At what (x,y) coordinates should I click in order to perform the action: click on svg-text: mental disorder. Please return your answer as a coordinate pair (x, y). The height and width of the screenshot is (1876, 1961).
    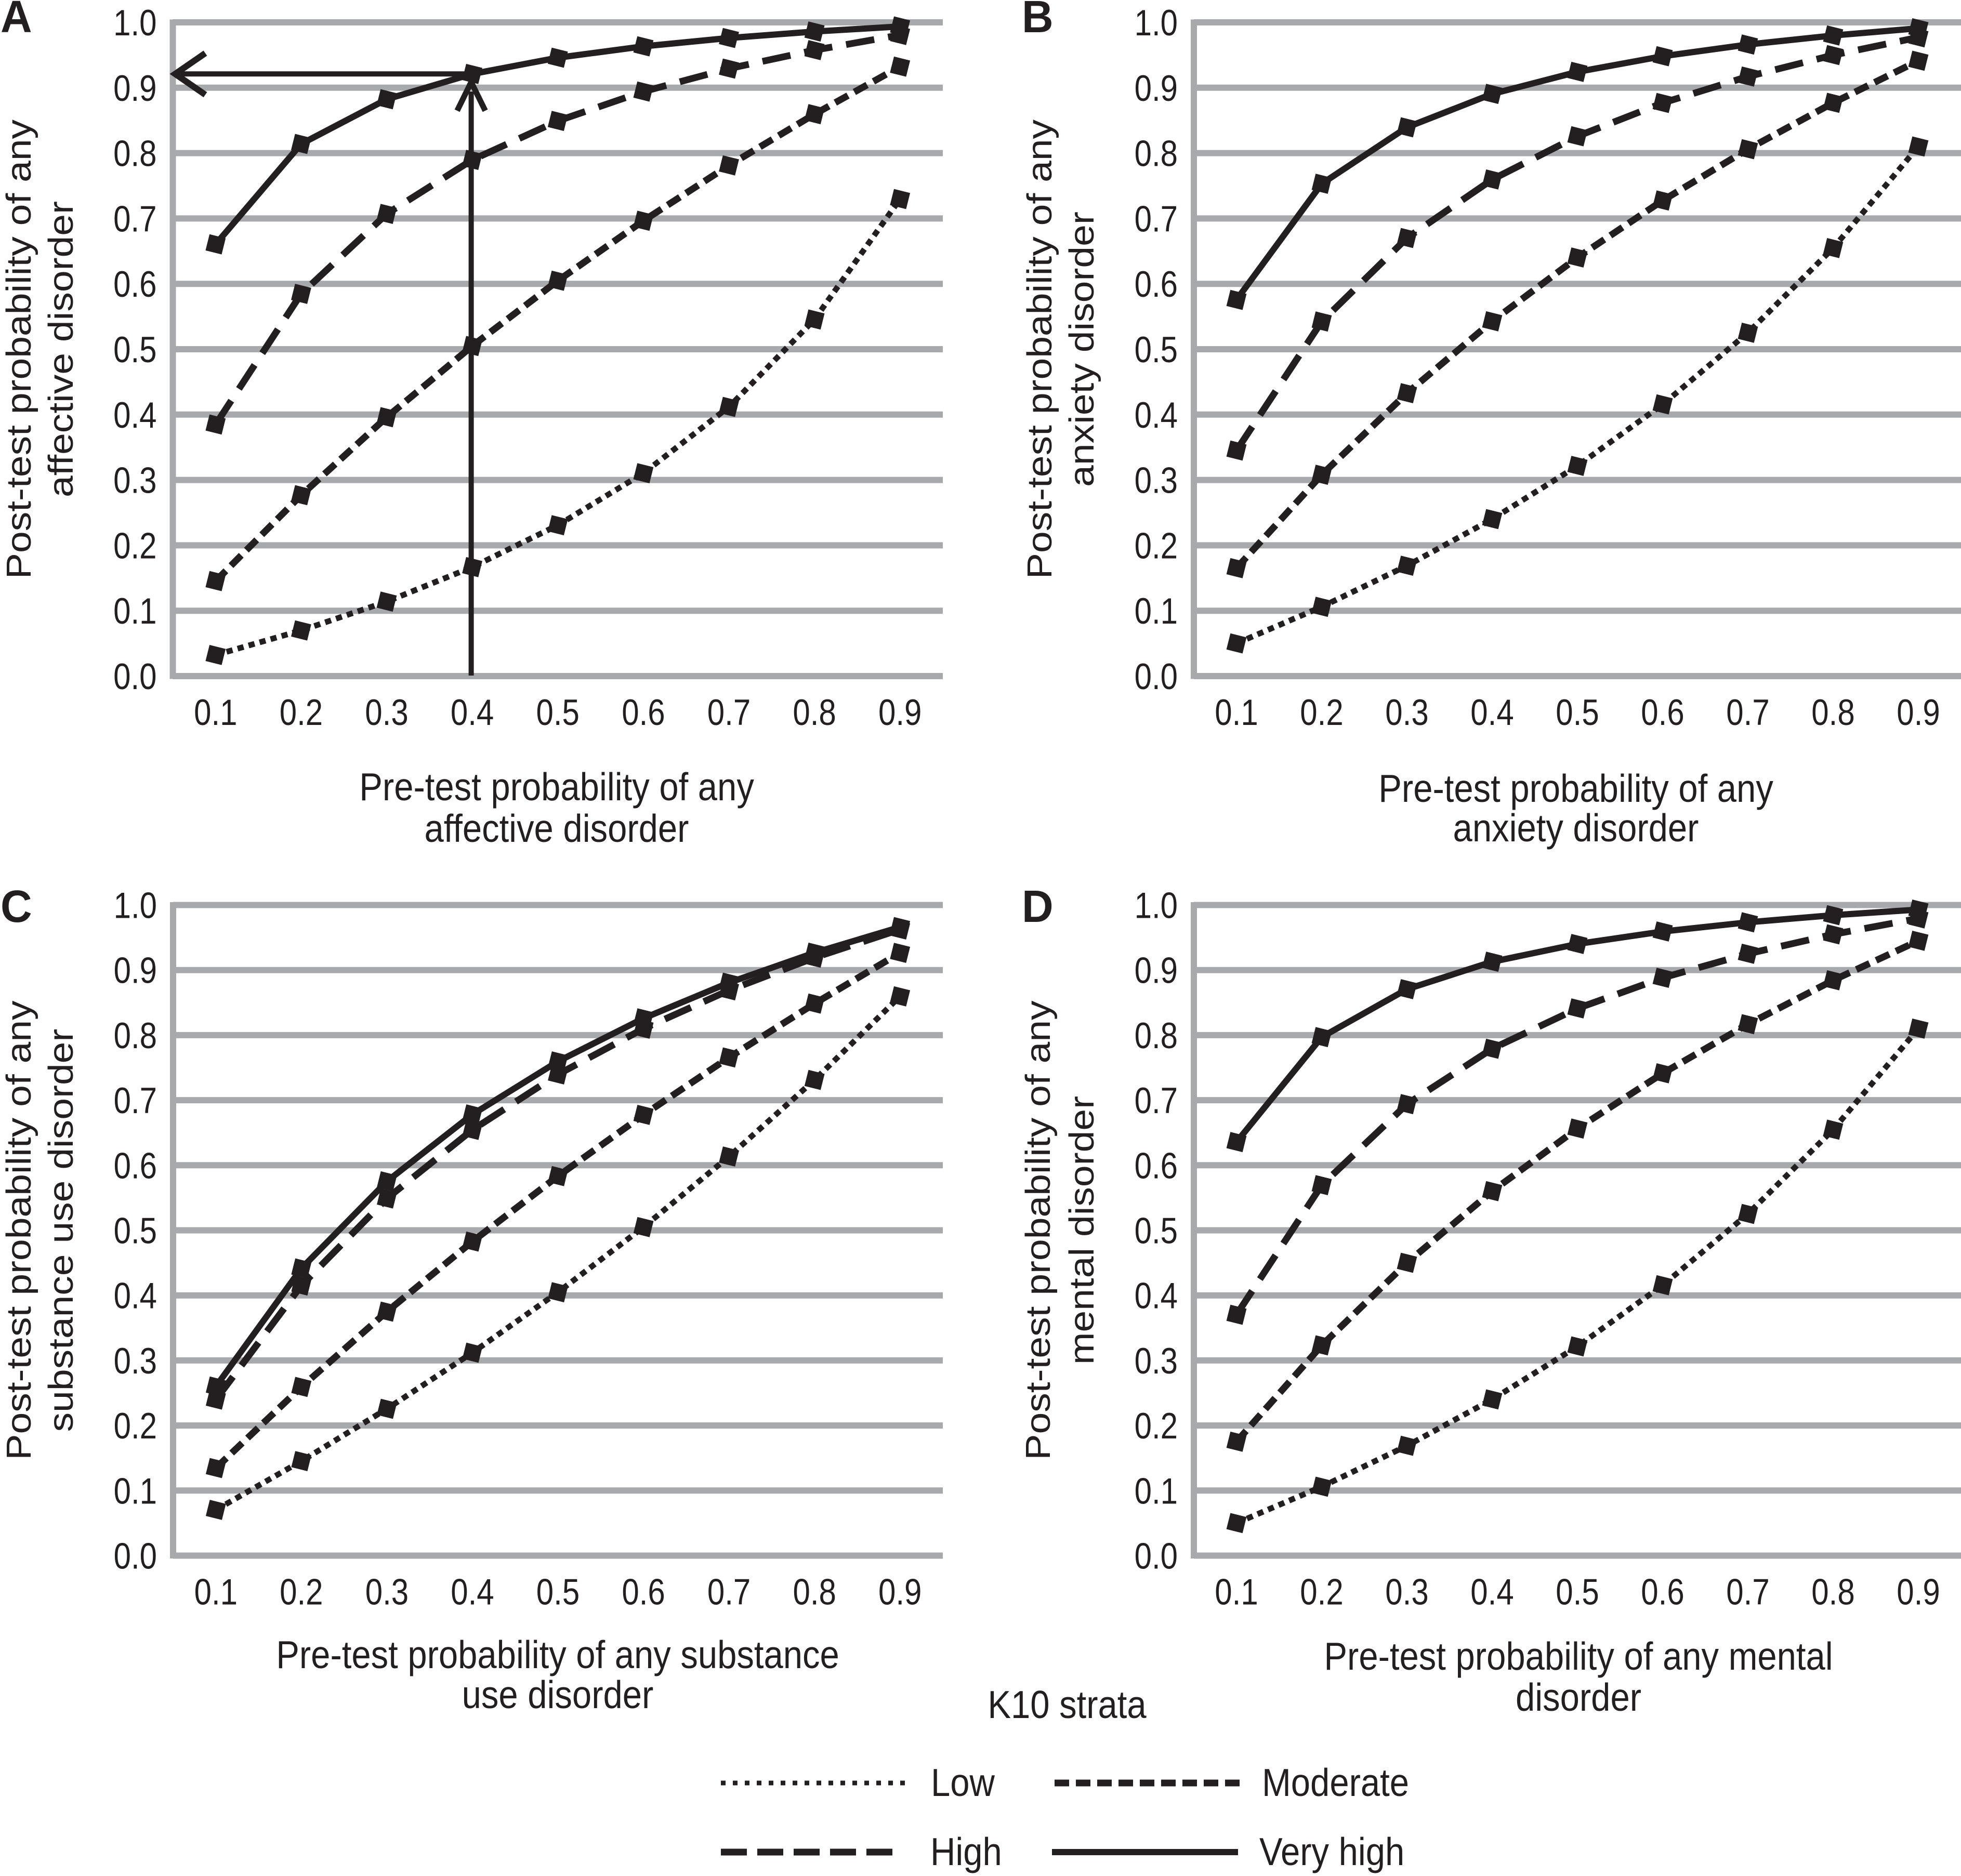
    Looking at the image, I should click on (1082, 1230).